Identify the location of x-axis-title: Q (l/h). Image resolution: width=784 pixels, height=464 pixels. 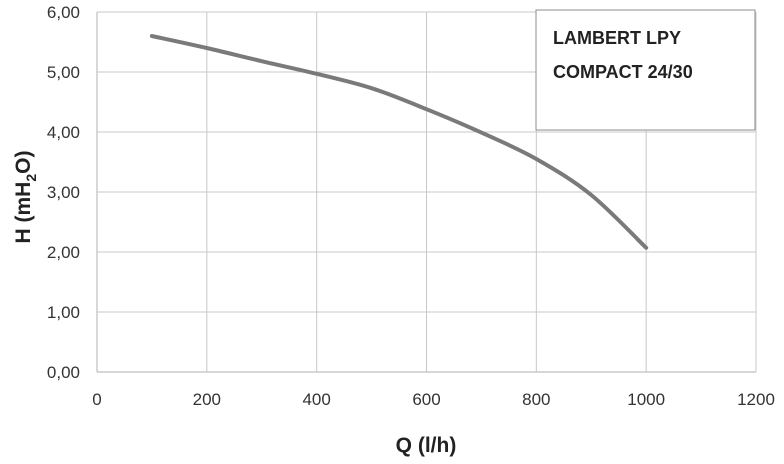
(426, 445).